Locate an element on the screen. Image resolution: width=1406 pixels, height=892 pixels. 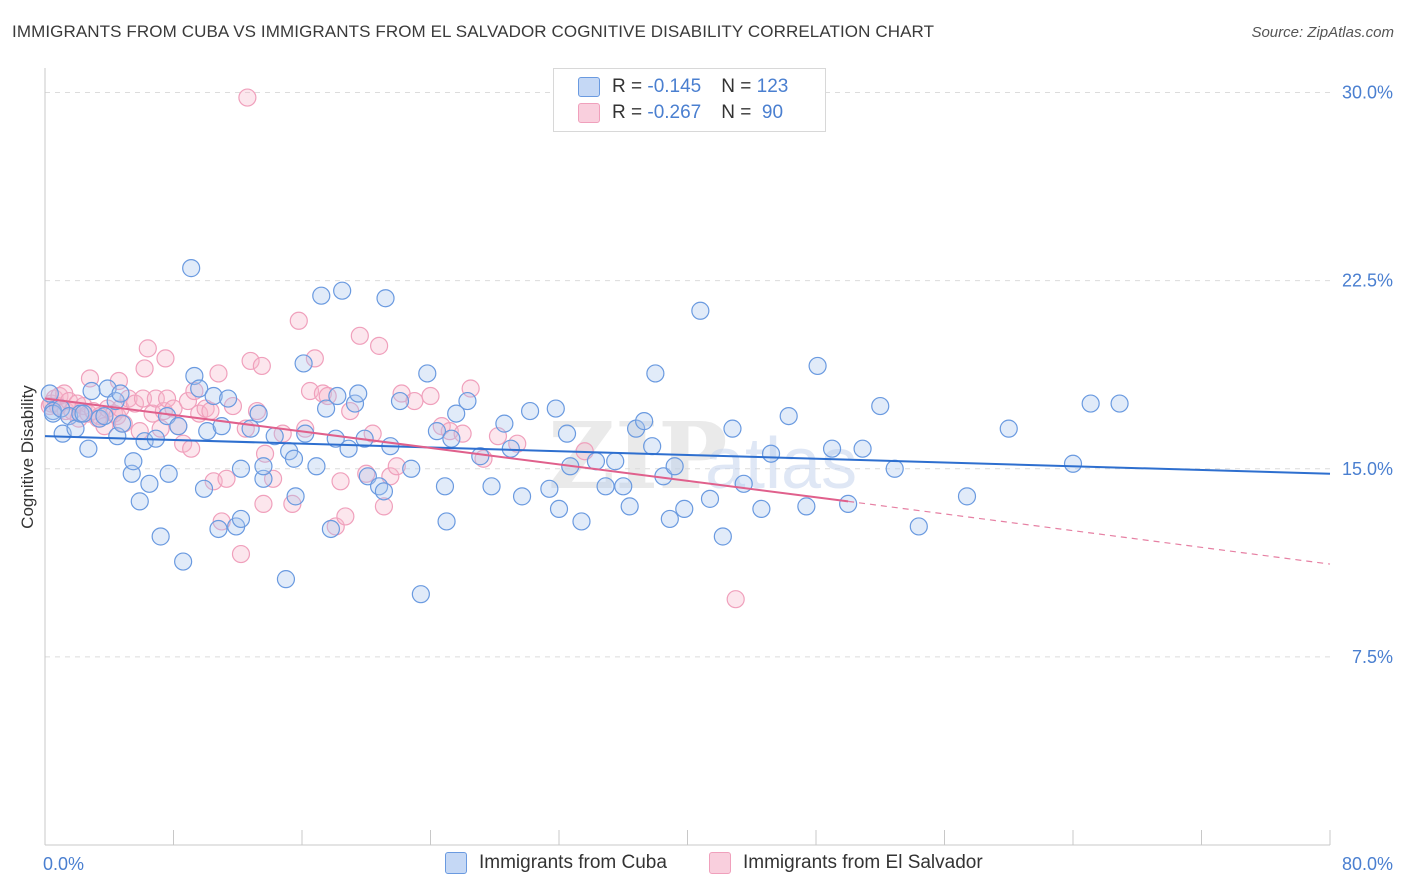
legend-item-elsalvador: Immigrants from El Salvador is located at coordinates (846, 863).